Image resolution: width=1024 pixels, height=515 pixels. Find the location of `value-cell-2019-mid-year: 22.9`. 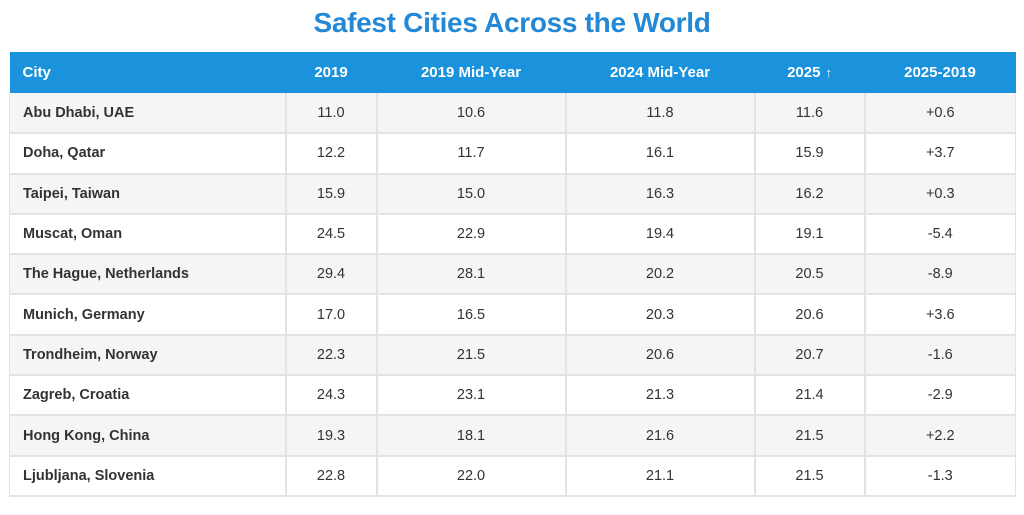

value-cell-2019-mid-year: 22.9 is located at coordinates (471, 234).